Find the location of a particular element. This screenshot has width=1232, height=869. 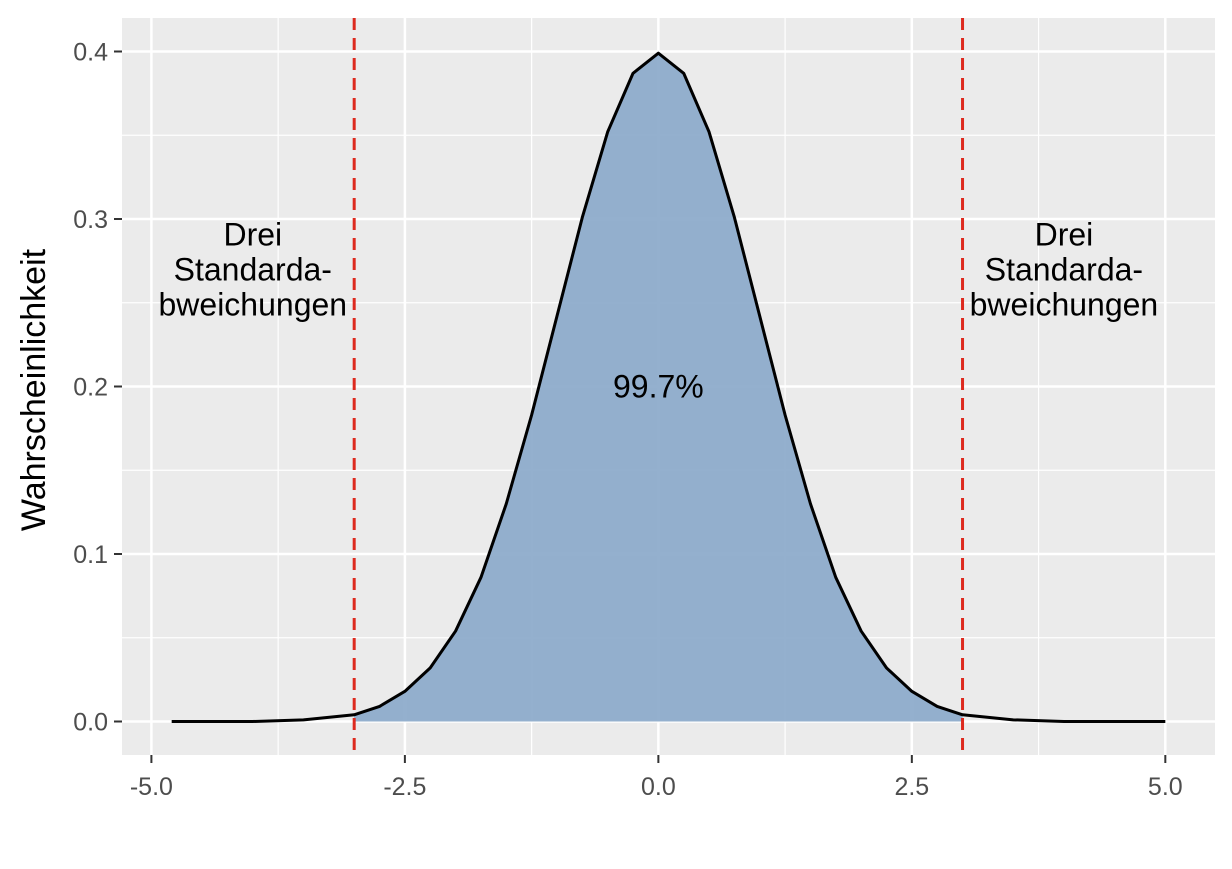

x-tick-label: 2.5 is located at coordinates (911, 787).